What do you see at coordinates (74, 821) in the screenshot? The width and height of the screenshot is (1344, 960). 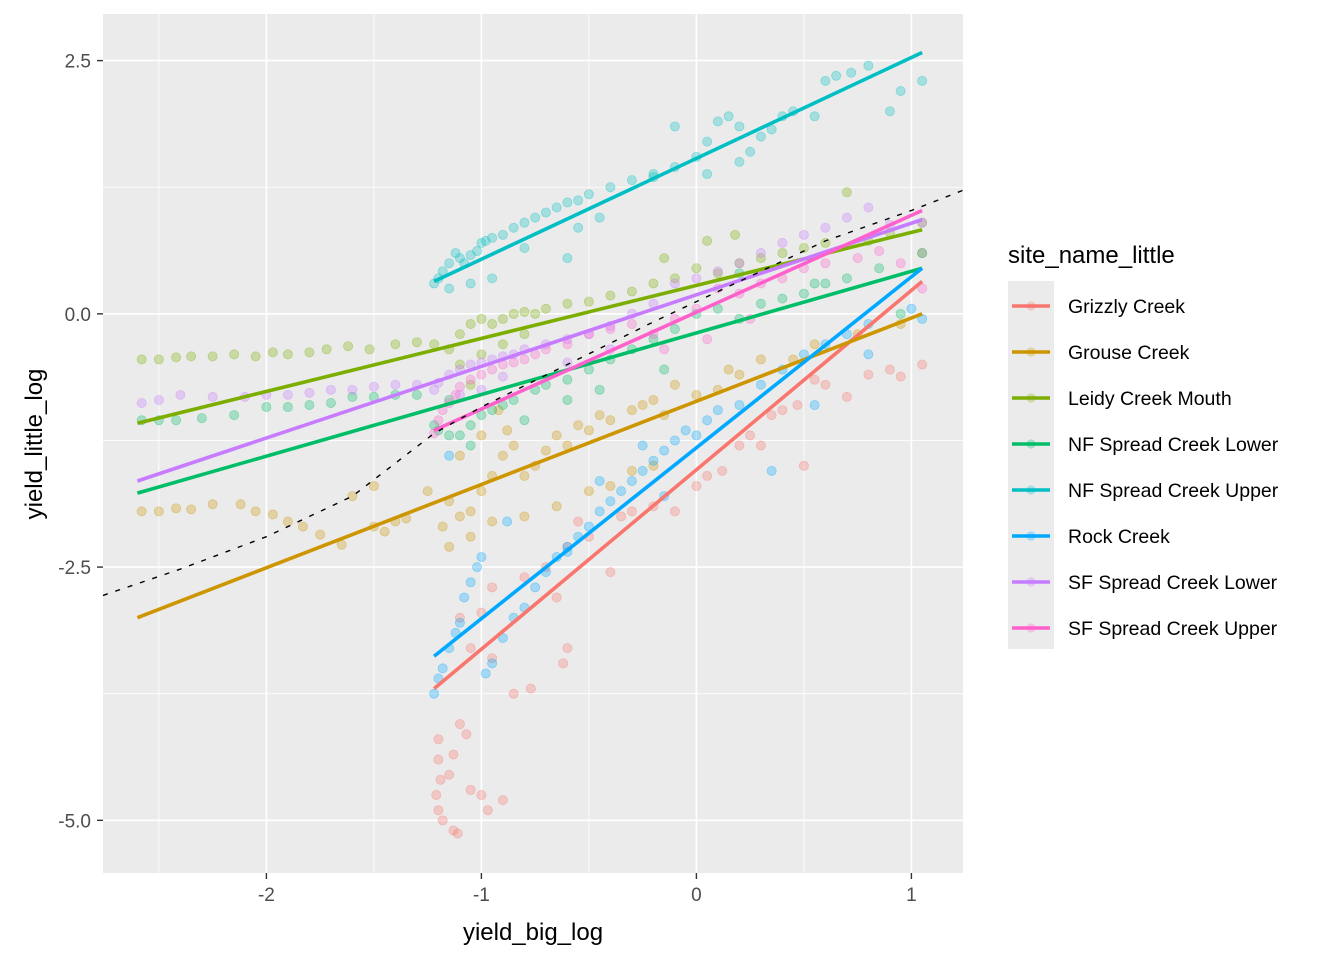 I see `y-tick-label: -5.0` at bounding box center [74, 821].